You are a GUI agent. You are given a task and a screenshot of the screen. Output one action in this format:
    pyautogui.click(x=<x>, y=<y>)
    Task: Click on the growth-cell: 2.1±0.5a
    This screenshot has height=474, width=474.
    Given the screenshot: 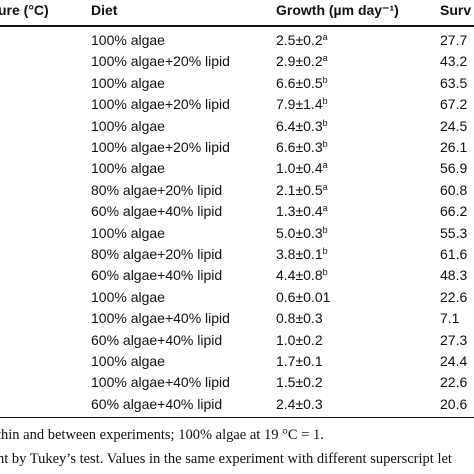 What is the action you would take?
    pyautogui.click(x=302, y=190)
    